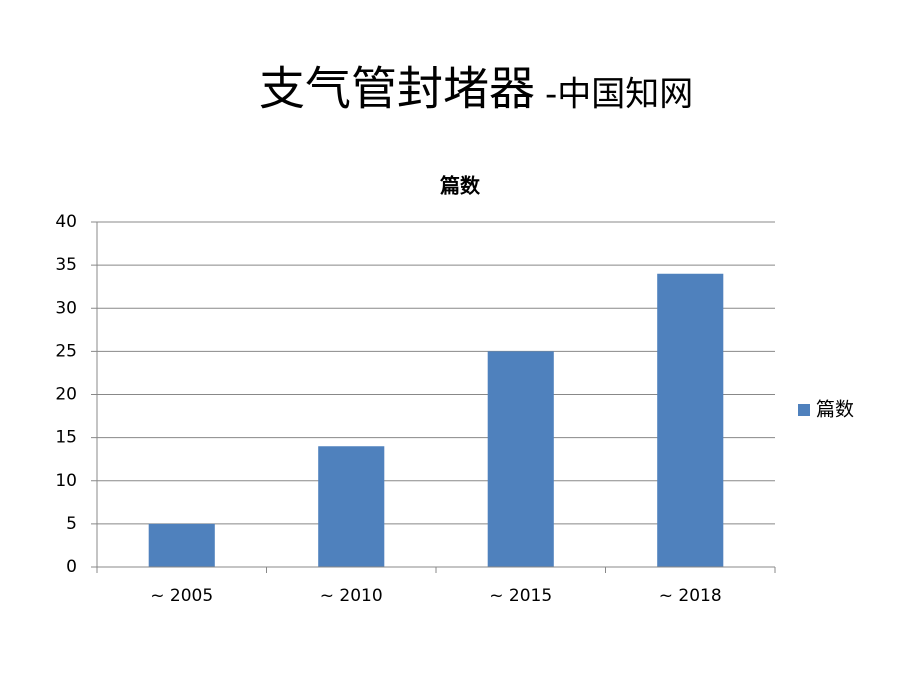 This screenshot has height=690, width=920. Describe the element at coordinates (66, 395) in the screenshot. I see `y-tick-label: 20` at that location.